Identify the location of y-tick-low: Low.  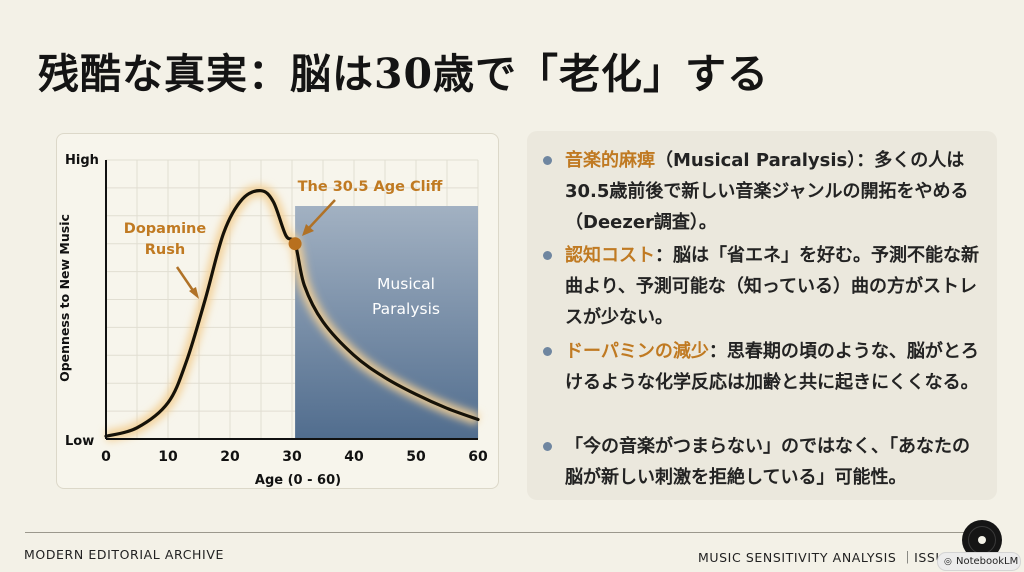
(79, 441).